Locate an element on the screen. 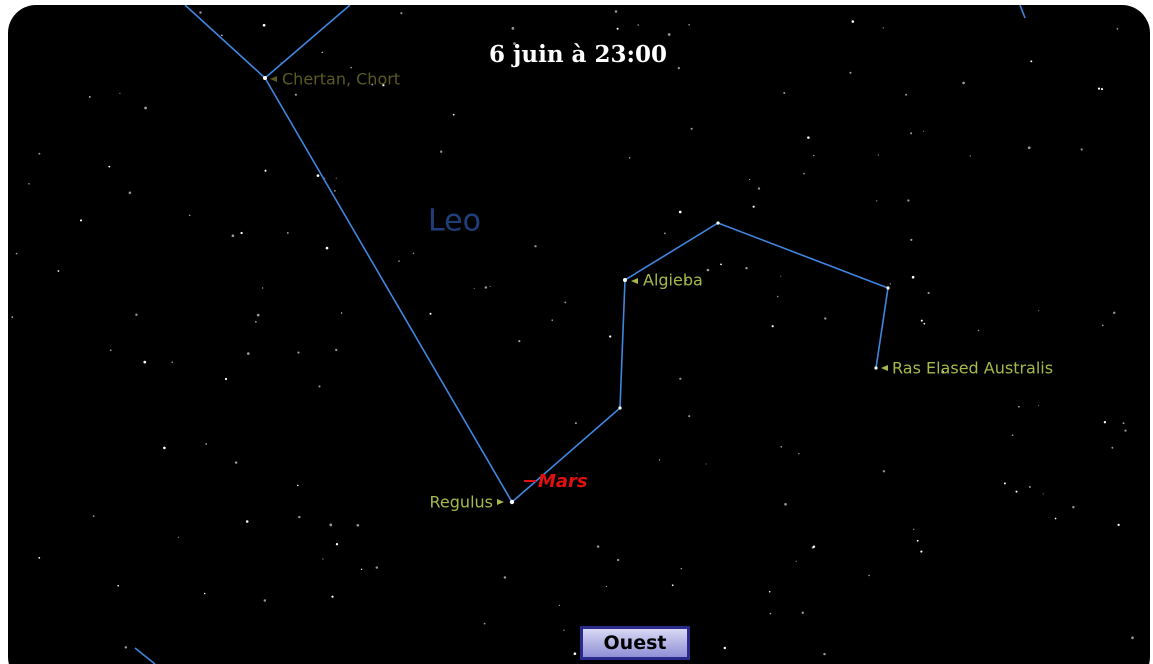 The width and height of the screenshot is (1153, 664). direction-button: Ouest is located at coordinates (635, 643).